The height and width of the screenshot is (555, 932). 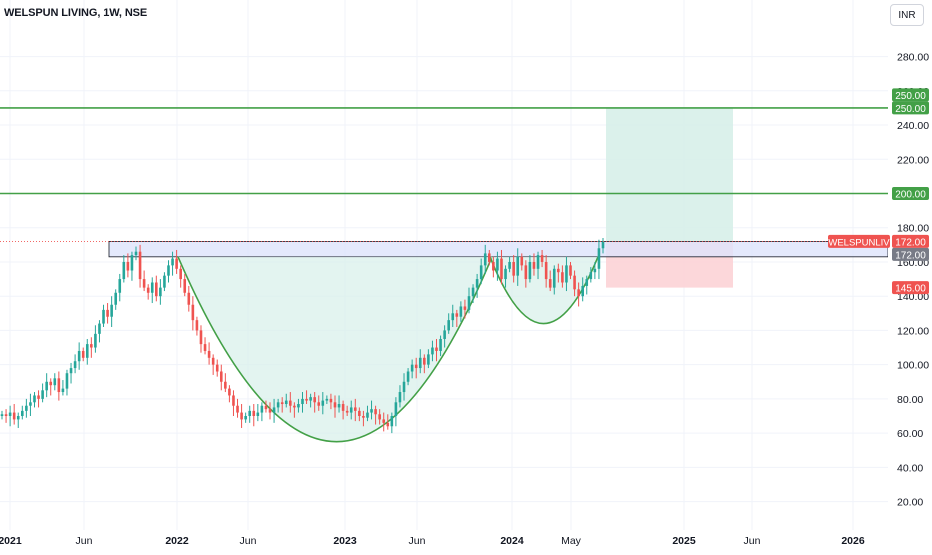 I want to click on cup-curve, so click(x=335, y=349).